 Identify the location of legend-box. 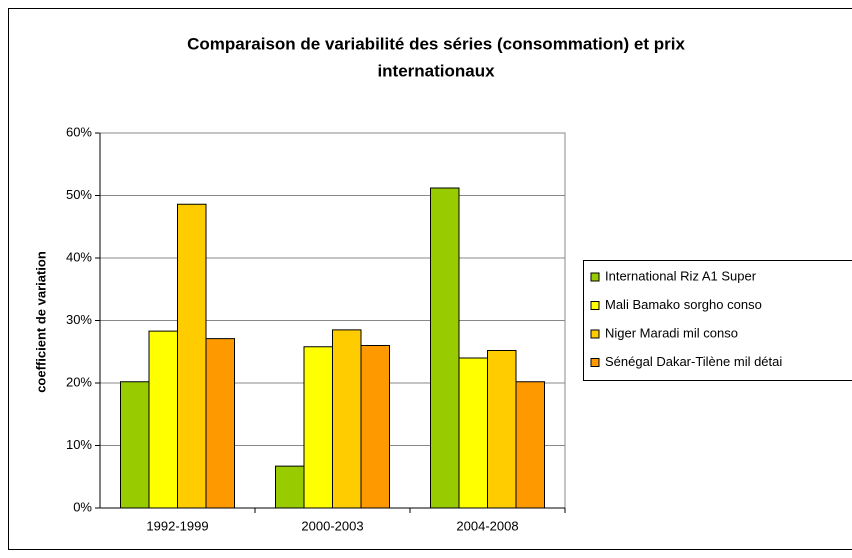
(717, 320).